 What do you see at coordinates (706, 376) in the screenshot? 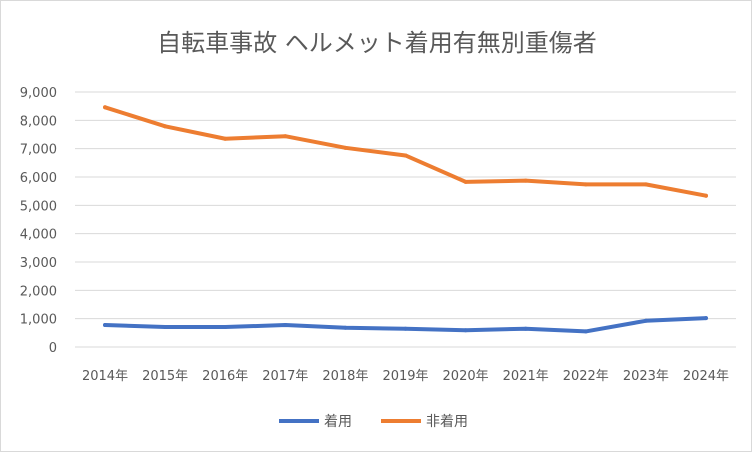
I see `x-tick-label: 2024年` at bounding box center [706, 376].